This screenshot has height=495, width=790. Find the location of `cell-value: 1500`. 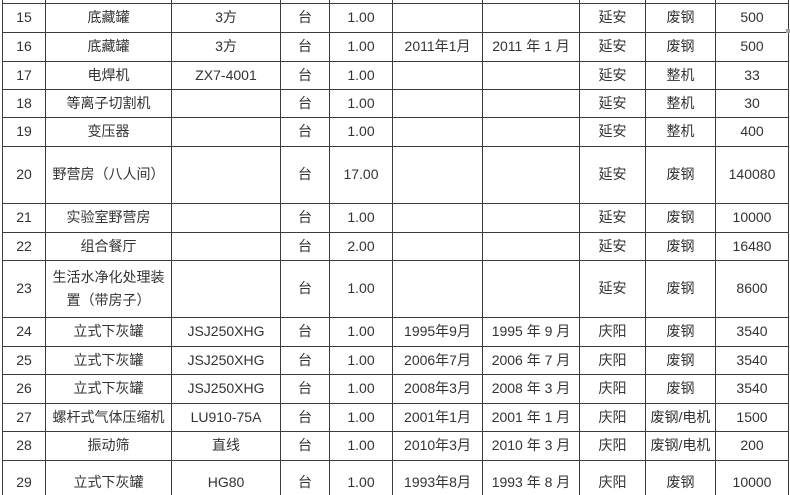

cell-value: 1500 is located at coordinates (752, 417).